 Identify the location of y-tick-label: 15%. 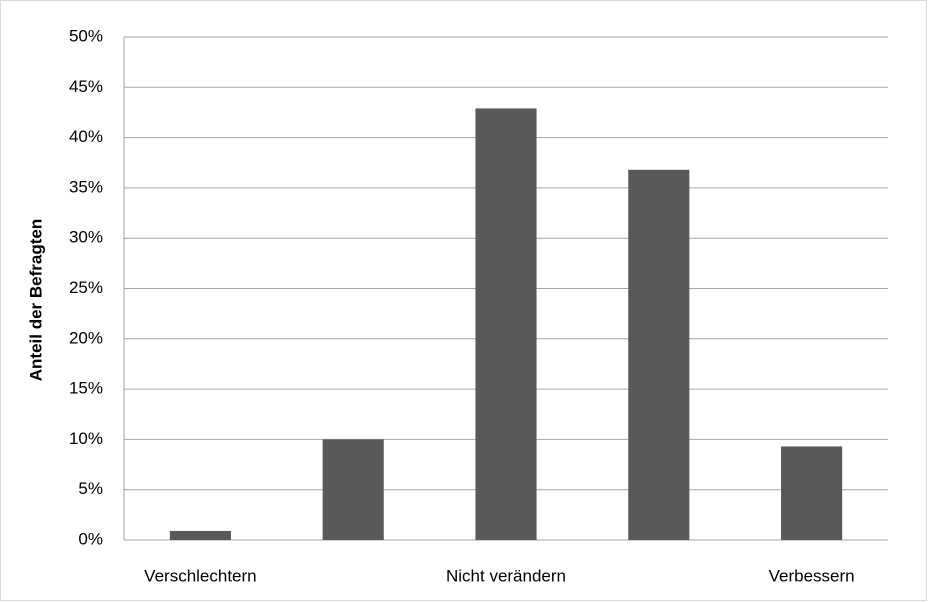
(86, 388).